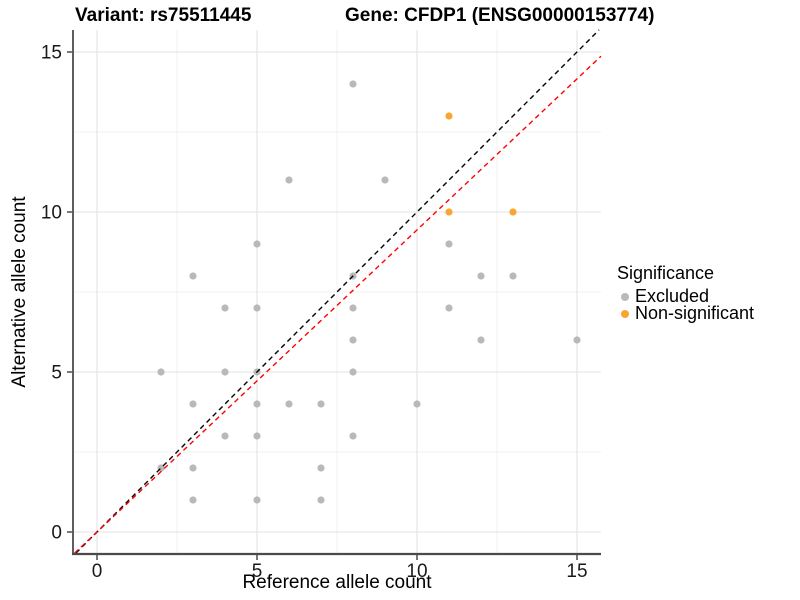 This screenshot has height=600, width=800. I want to click on y-tick-label: 10, so click(51, 213).